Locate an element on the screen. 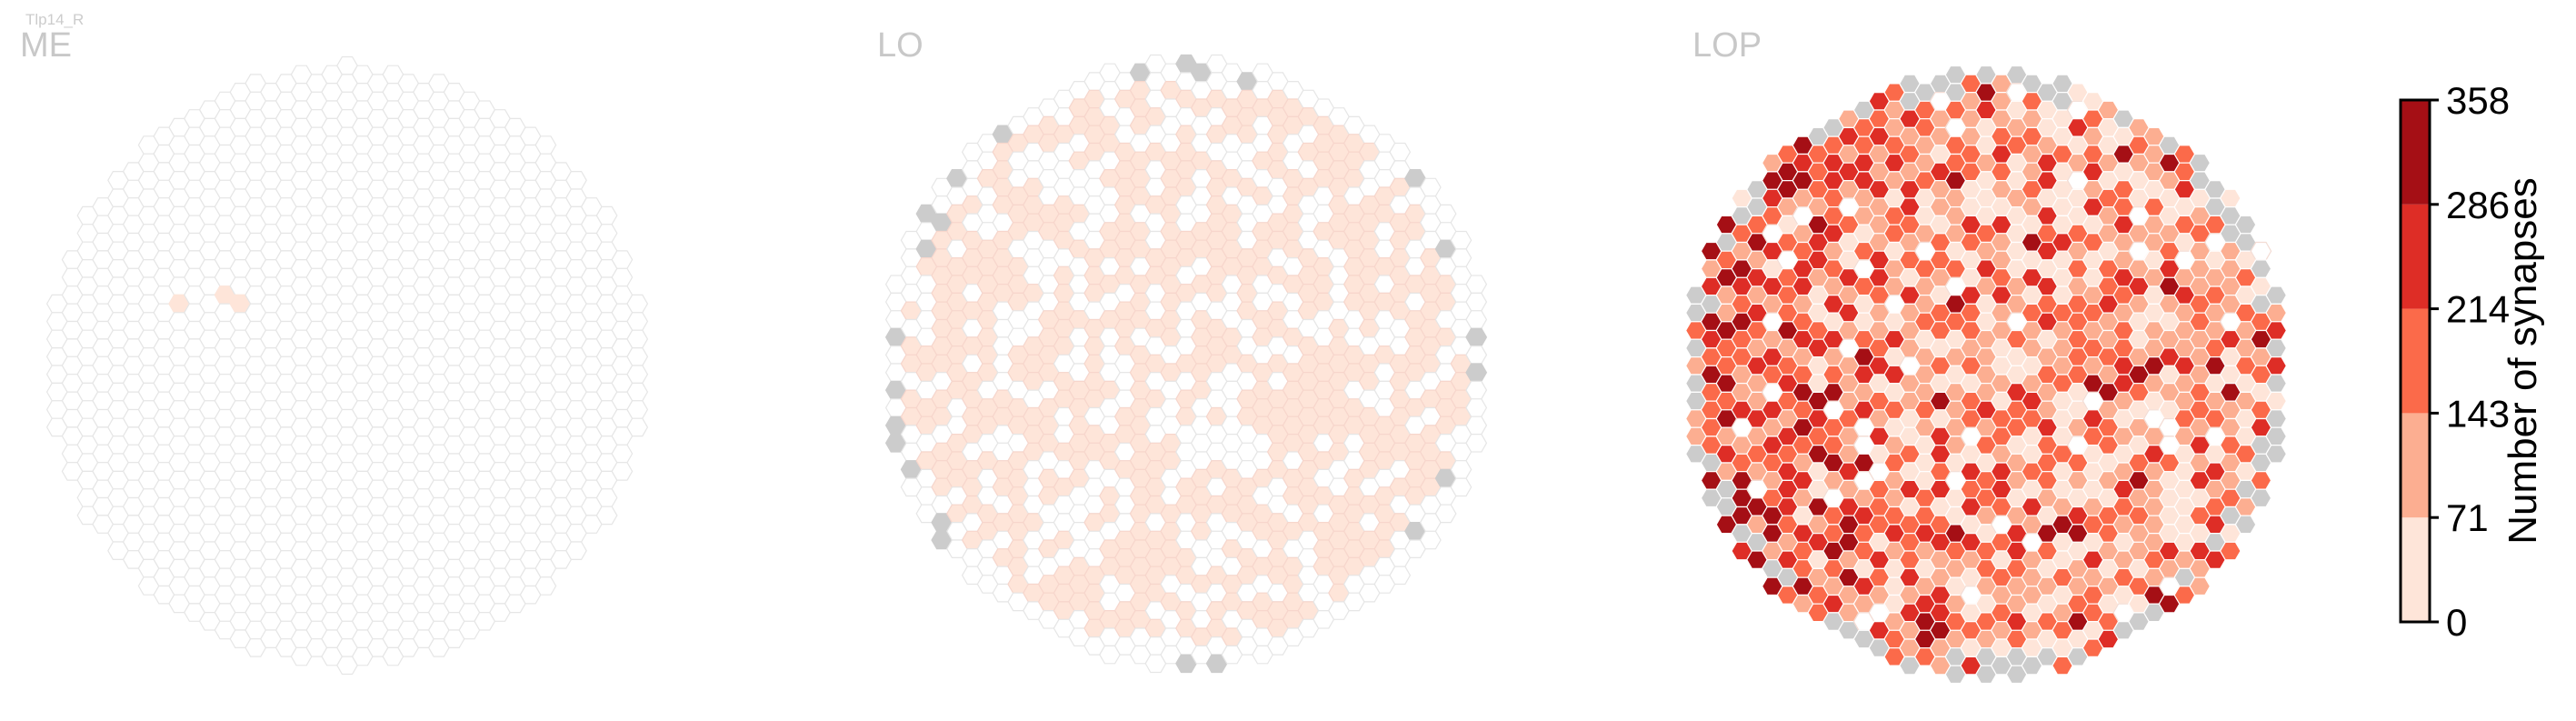 The width and height of the screenshot is (2576, 721). colorbar-ticks: 0 71 143 214 286 358 is located at coordinates (2470, 361).